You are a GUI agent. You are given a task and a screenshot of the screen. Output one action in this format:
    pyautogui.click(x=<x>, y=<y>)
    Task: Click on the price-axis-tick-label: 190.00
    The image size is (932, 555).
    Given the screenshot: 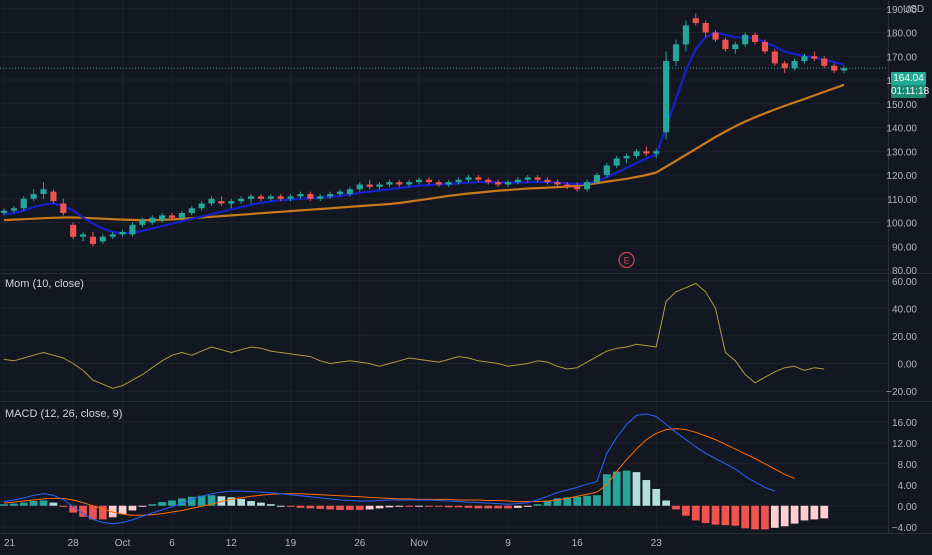 What is the action you would take?
    pyautogui.click(x=901, y=10)
    